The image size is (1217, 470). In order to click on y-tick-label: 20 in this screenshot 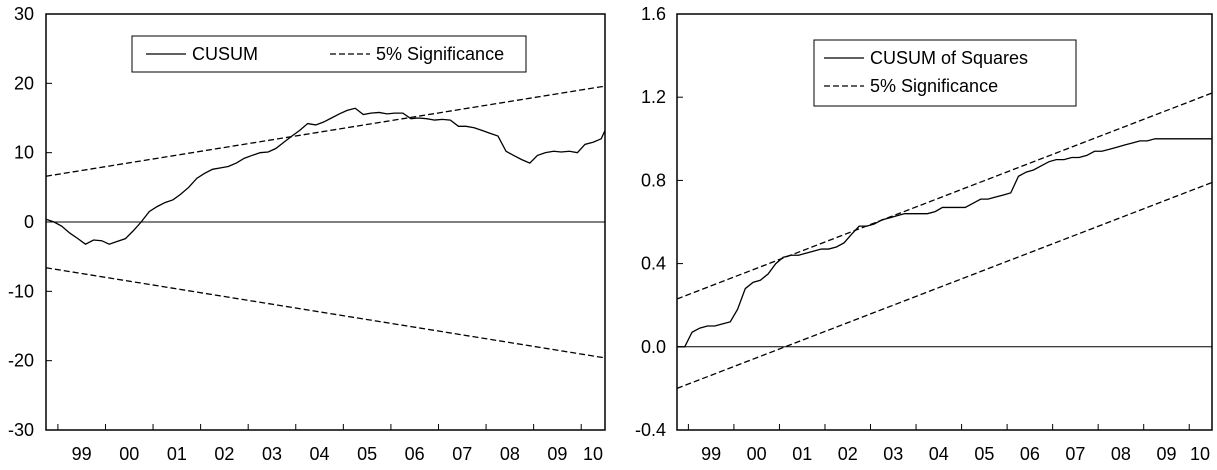, I will do `click(24, 83)`.